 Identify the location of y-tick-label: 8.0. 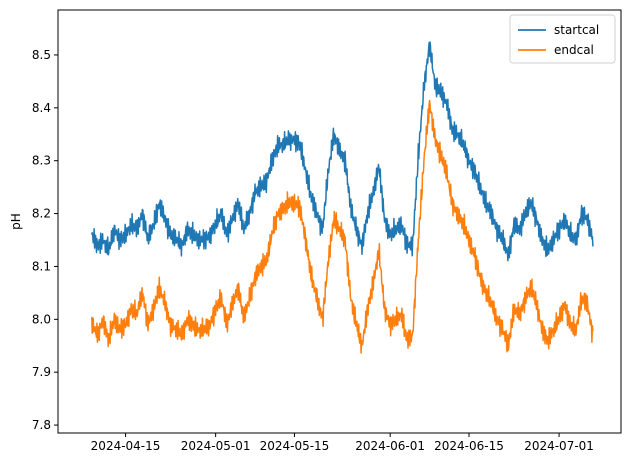
(41, 319).